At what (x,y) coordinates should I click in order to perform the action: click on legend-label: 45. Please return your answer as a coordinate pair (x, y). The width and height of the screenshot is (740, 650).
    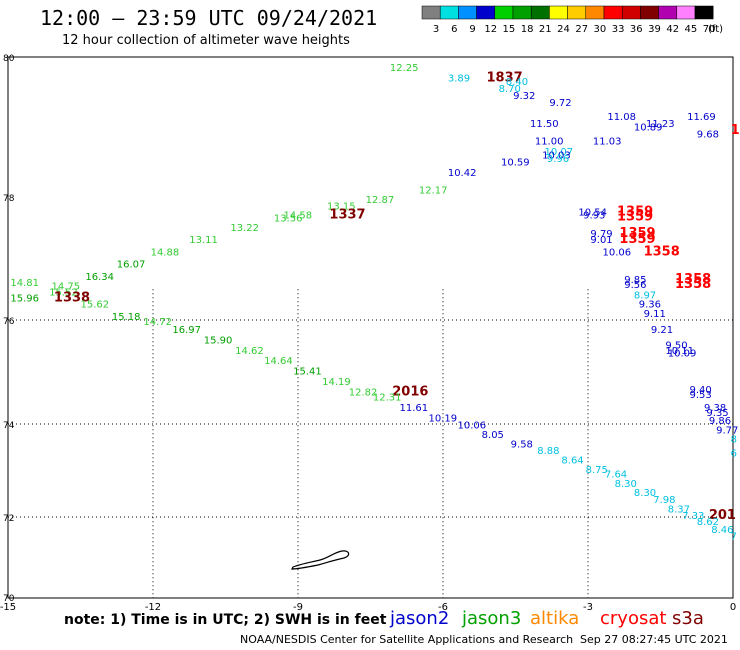
    Looking at the image, I should click on (691, 29).